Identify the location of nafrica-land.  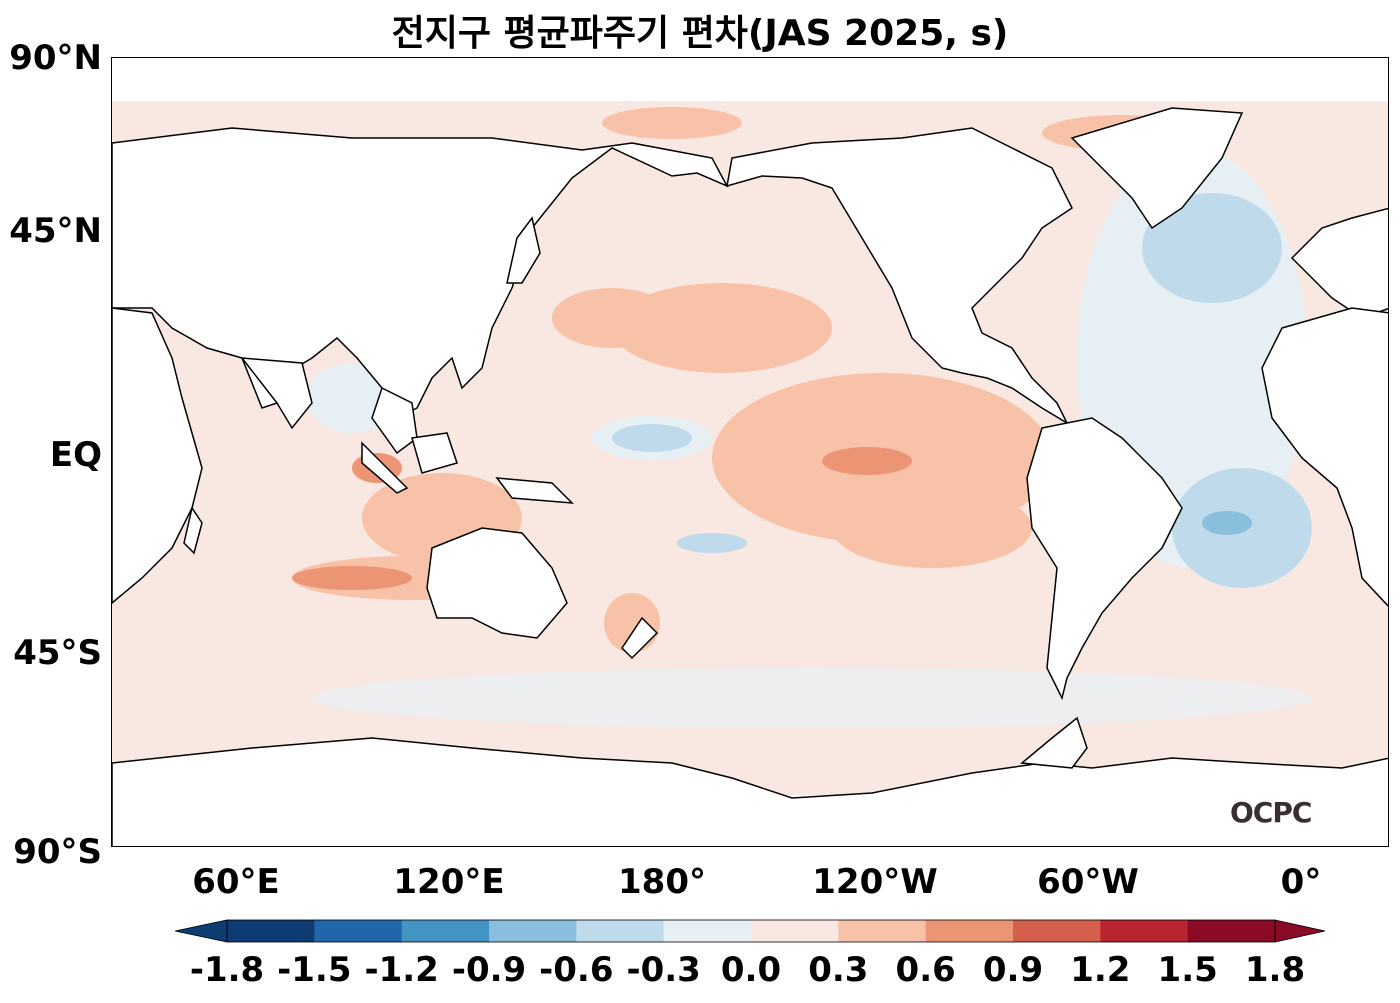
(1324, 457).